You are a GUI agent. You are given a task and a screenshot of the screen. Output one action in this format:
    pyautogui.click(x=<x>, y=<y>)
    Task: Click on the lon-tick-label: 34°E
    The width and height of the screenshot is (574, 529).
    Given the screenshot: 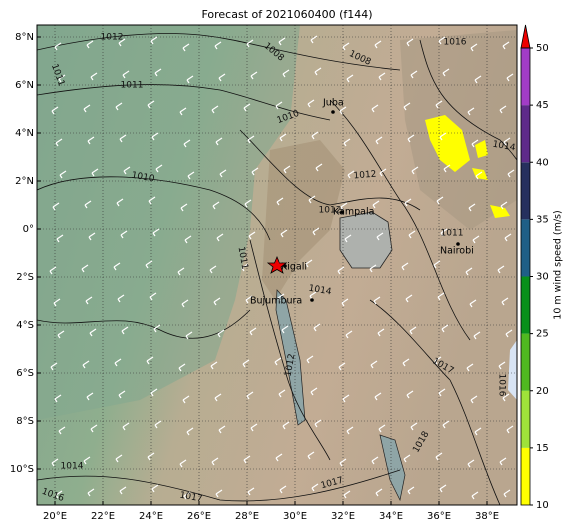 What is the action you would take?
    pyautogui.click(x=391, y=516)
    